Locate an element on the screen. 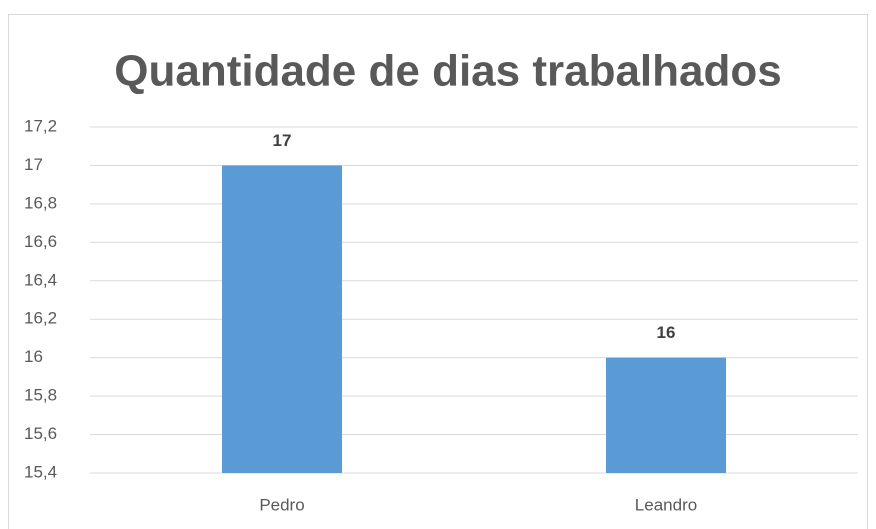 This screenshot has width=876, height=529. y-tick-label: 17,2 is located at coordinates (40, 125).